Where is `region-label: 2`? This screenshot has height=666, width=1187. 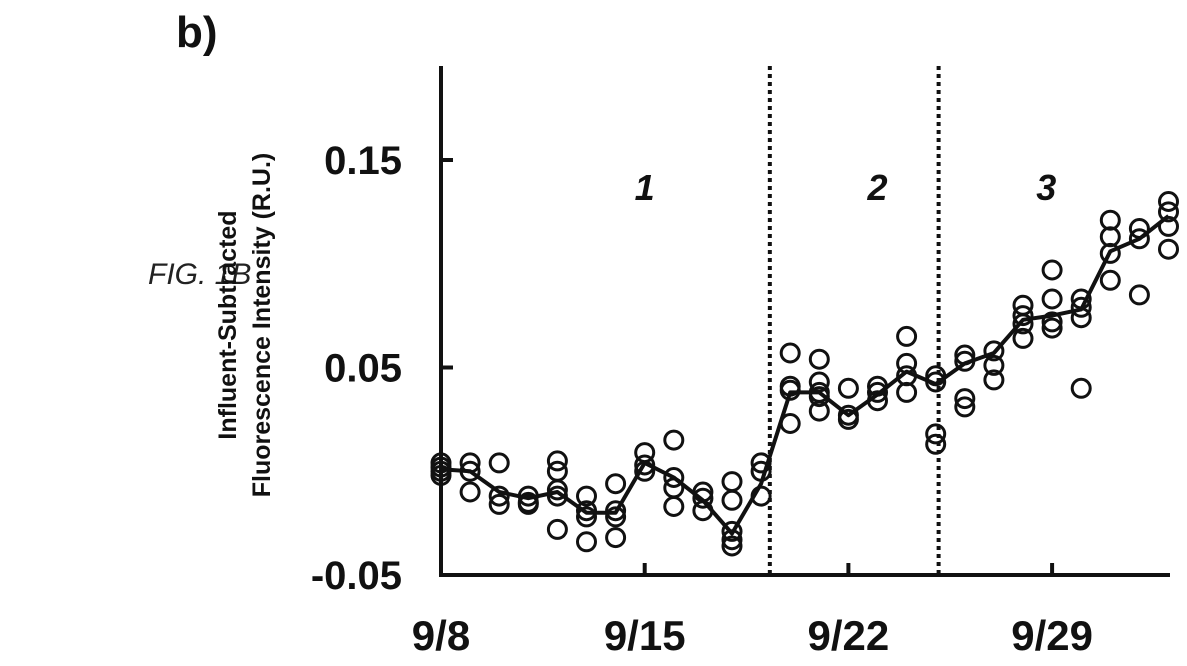
region-label: 2 is located at coordinates (876, 187).